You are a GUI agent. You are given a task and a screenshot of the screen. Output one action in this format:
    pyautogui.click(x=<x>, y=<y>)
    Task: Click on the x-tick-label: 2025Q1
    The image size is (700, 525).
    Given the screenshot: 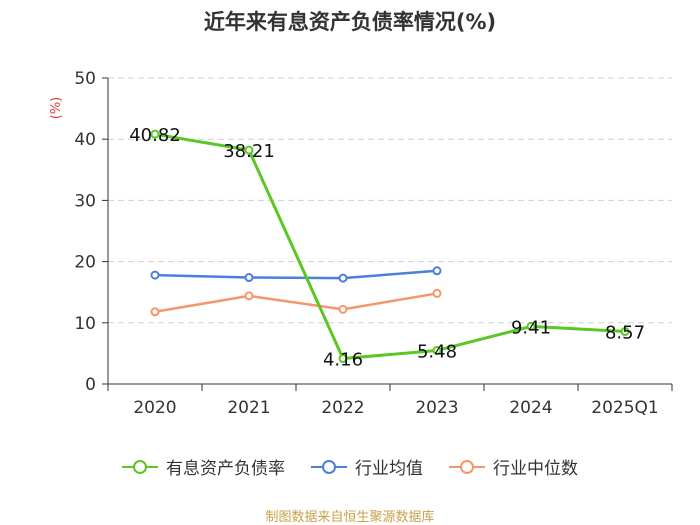 What is the action you would take?
    pyautogui.click(x=624, y=408)
    